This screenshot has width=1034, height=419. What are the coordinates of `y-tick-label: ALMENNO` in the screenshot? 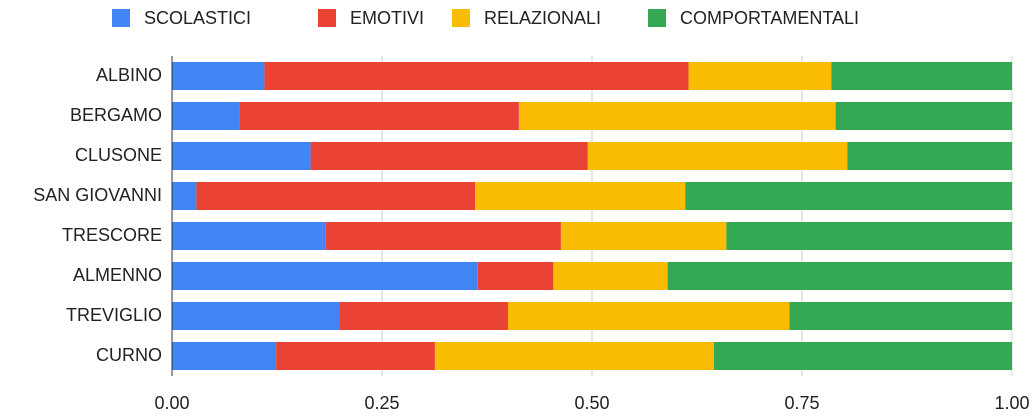 It's located at (117, 275).